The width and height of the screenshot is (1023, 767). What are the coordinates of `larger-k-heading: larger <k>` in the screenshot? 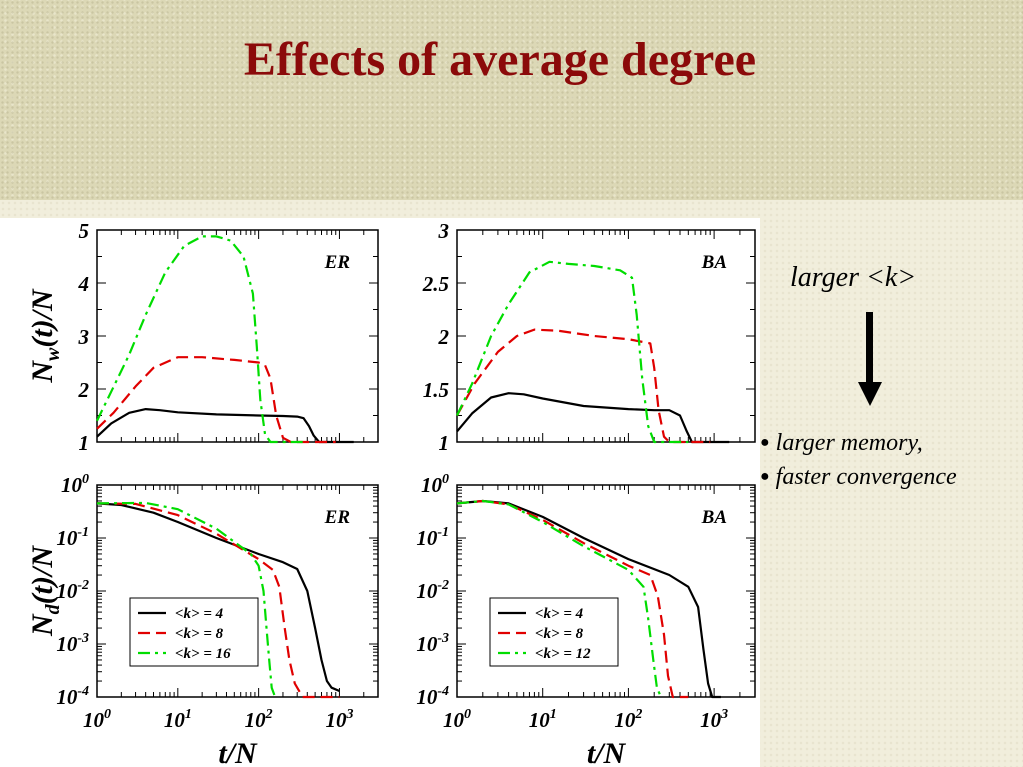 It's located at (853, 277).